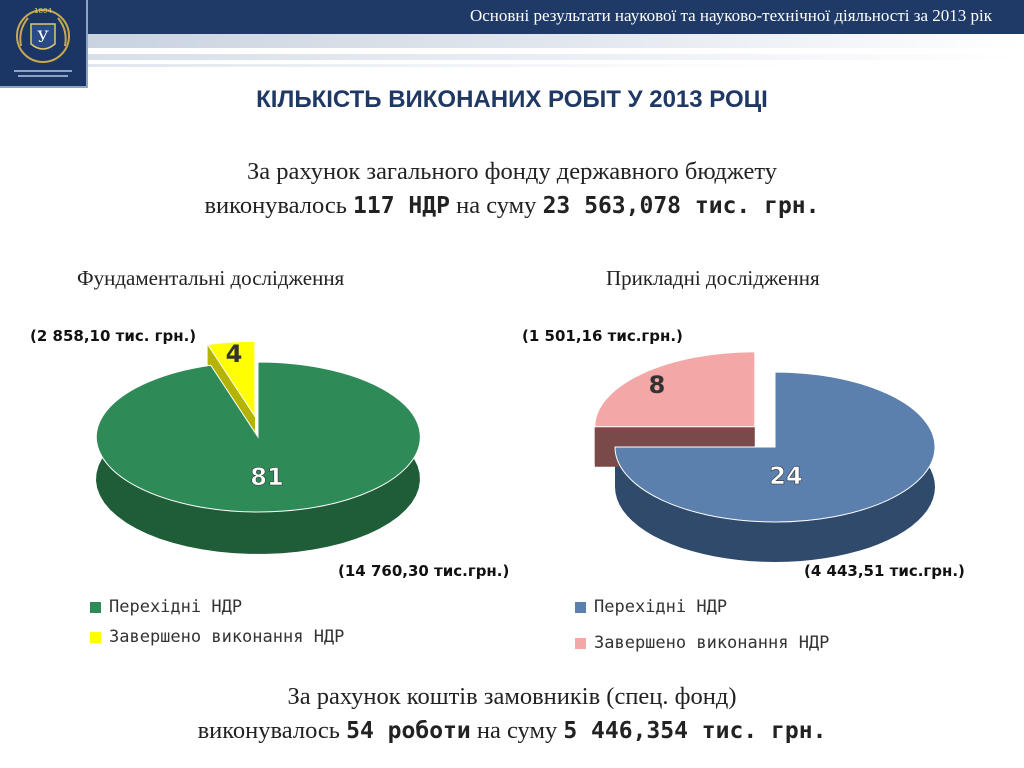  What do you see at coordinates (681, 206) in the screenshot?
I see `intro-sum: 23 563,078 тис. грн.` at bounding box center [681, 206].